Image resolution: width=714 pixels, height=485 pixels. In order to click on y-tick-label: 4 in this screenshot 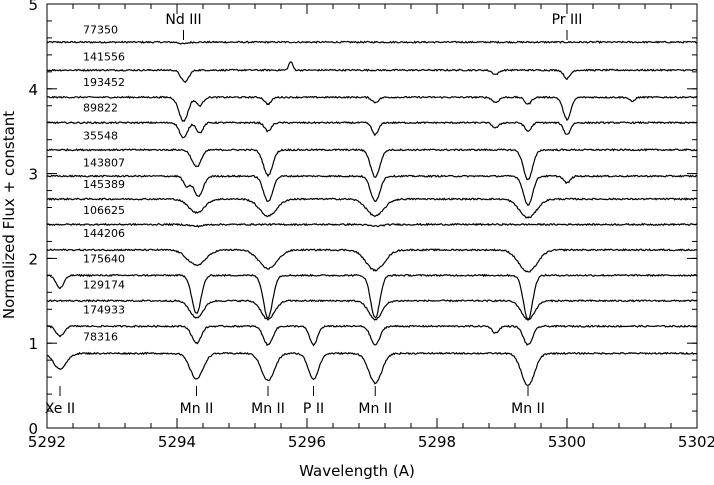, I will do `click(33, 90)`.